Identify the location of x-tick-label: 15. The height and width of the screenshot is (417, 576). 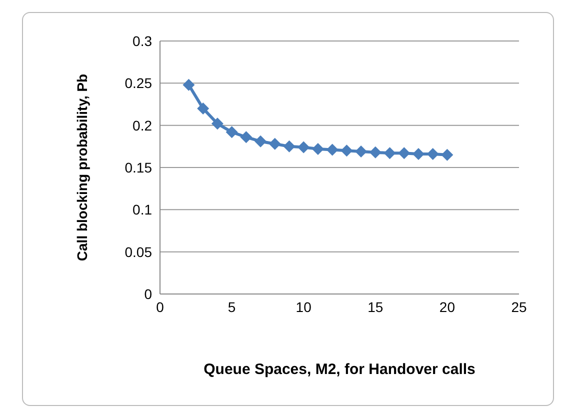
(376, 306).